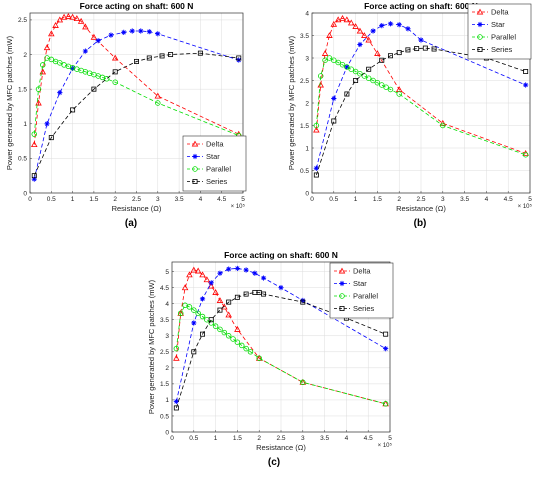 Image resolution: width=550 pixels, height=484 pixels. Describe the element at coordinates (172, 438) in the screenshot. I see `x-tick-label: 0` at that location.